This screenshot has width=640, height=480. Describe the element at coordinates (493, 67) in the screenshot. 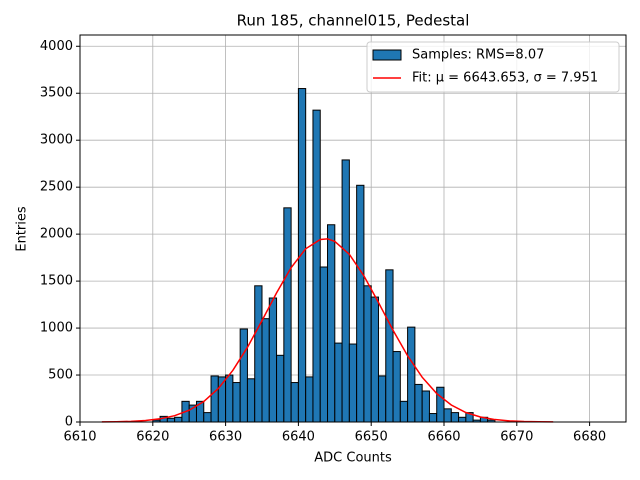

I see `legend-box` at that location.